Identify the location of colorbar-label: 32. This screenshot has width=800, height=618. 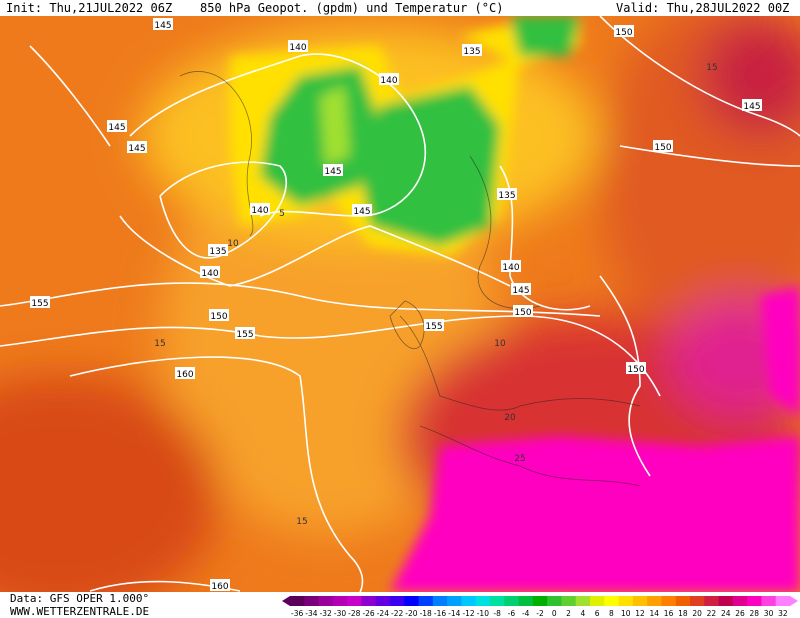
(783, 613).